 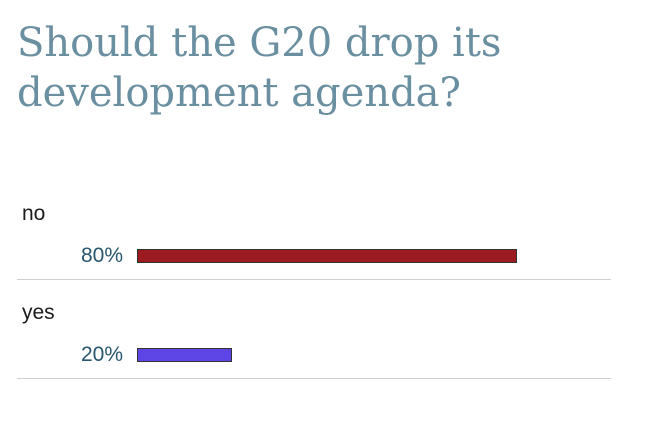 I want to click on bar-yes, so click(x=184, y=355).